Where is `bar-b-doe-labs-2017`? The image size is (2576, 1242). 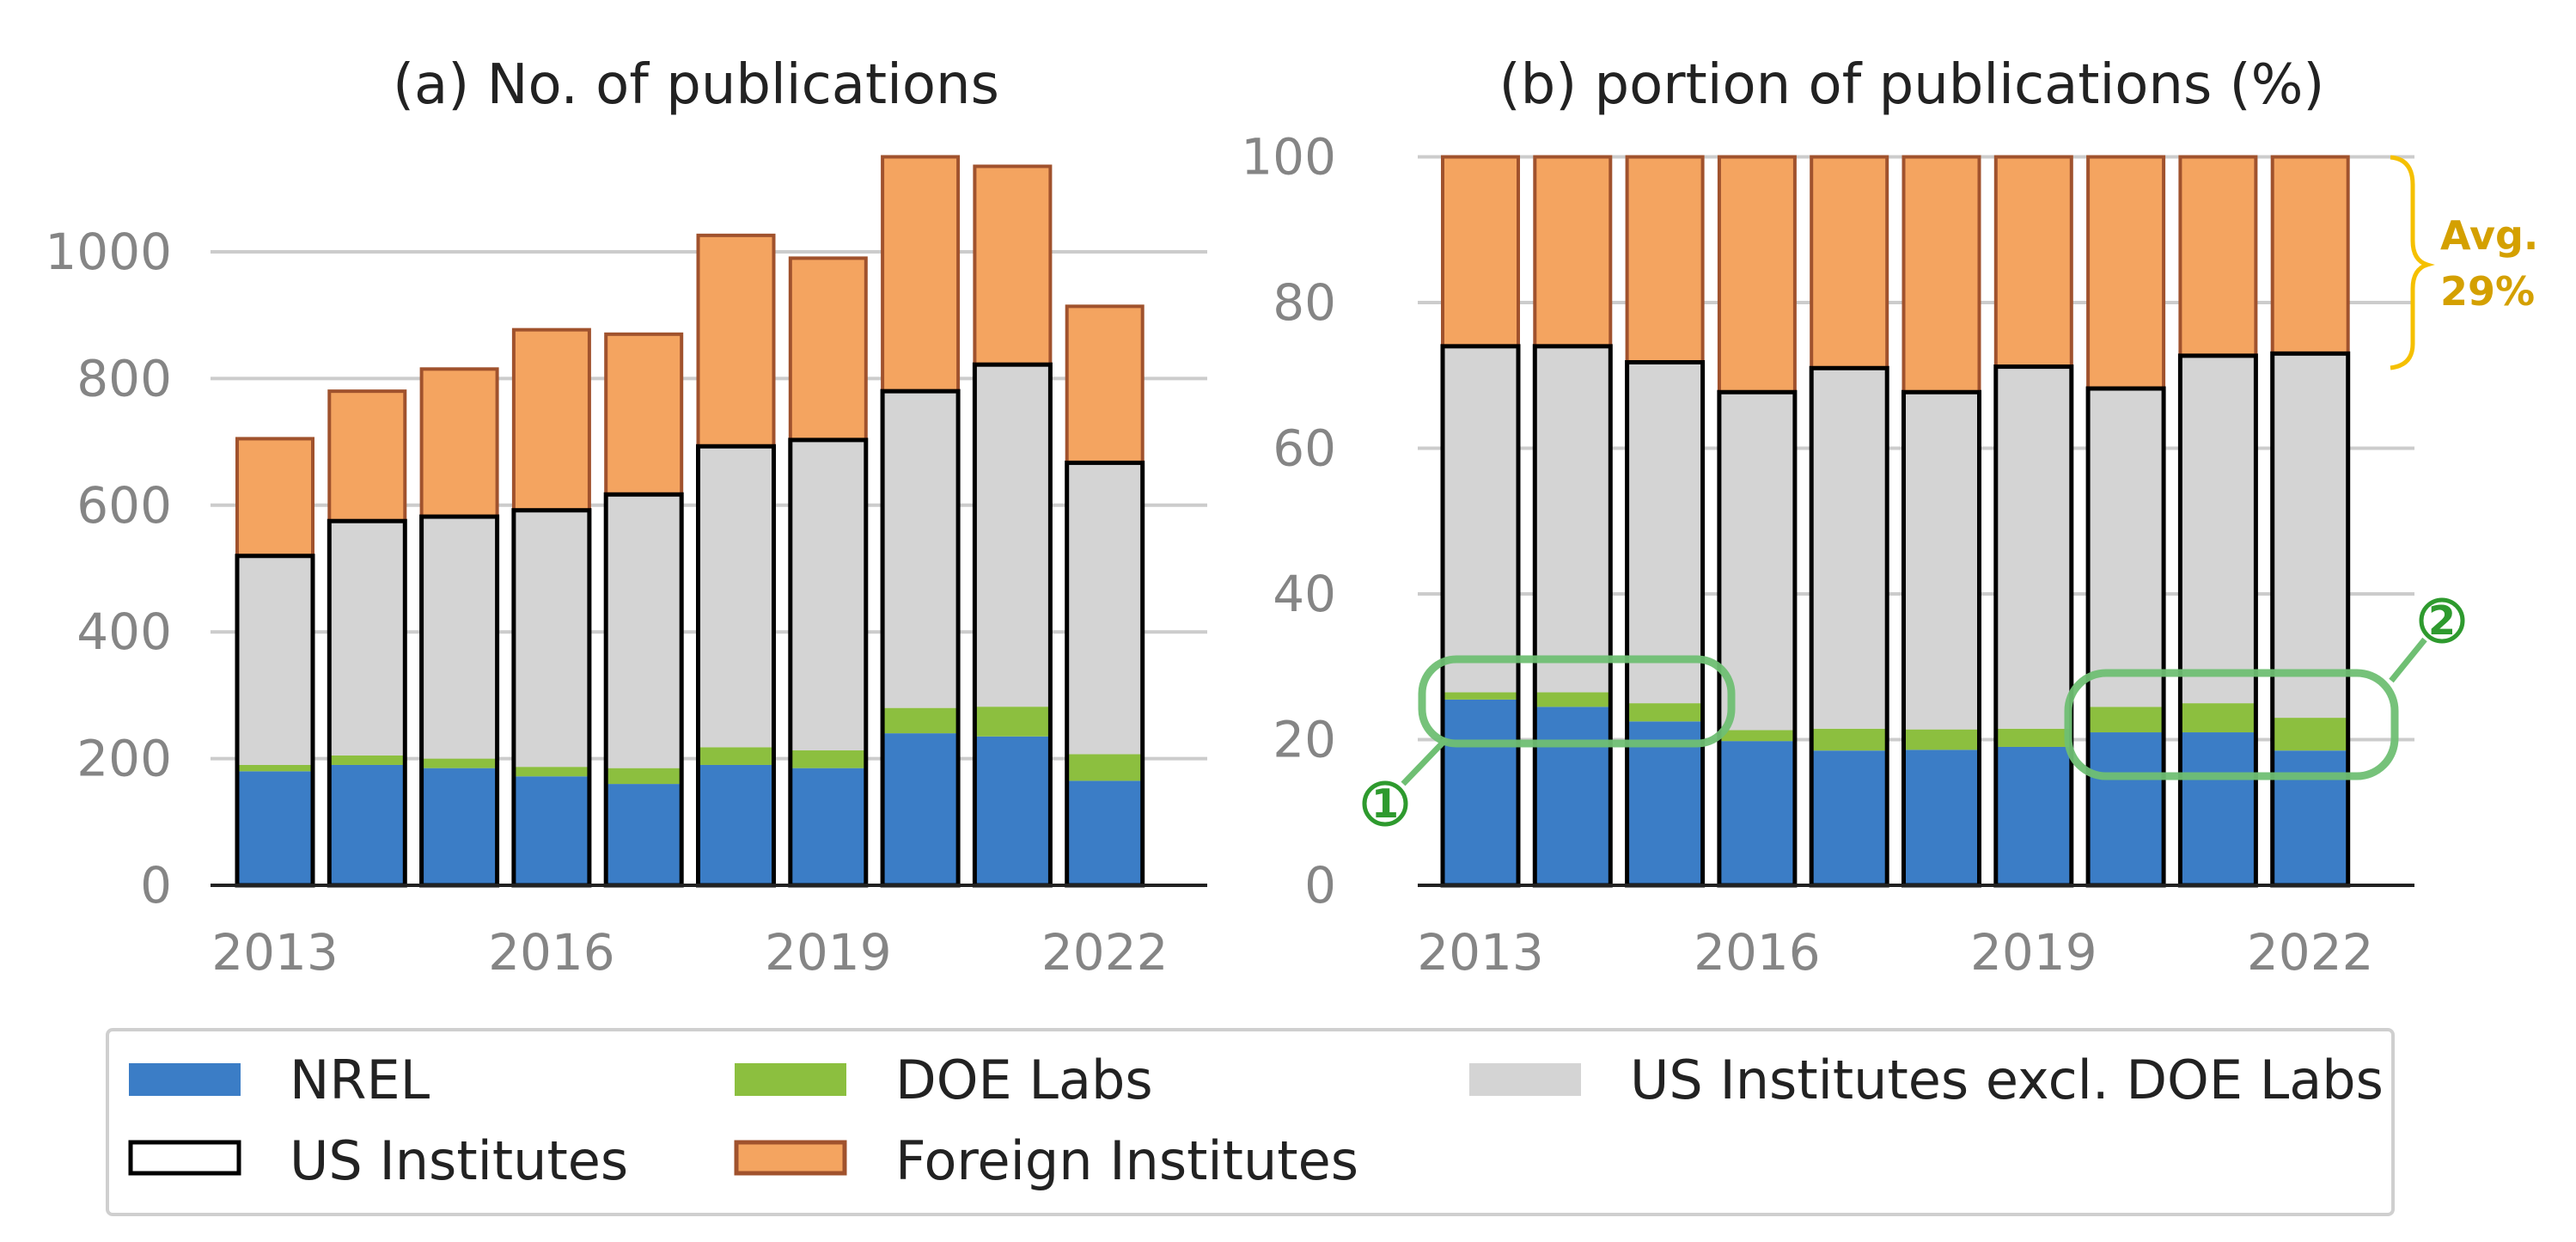 bar-b-doe-labs-2017 is located at coordinates (1849, 739).